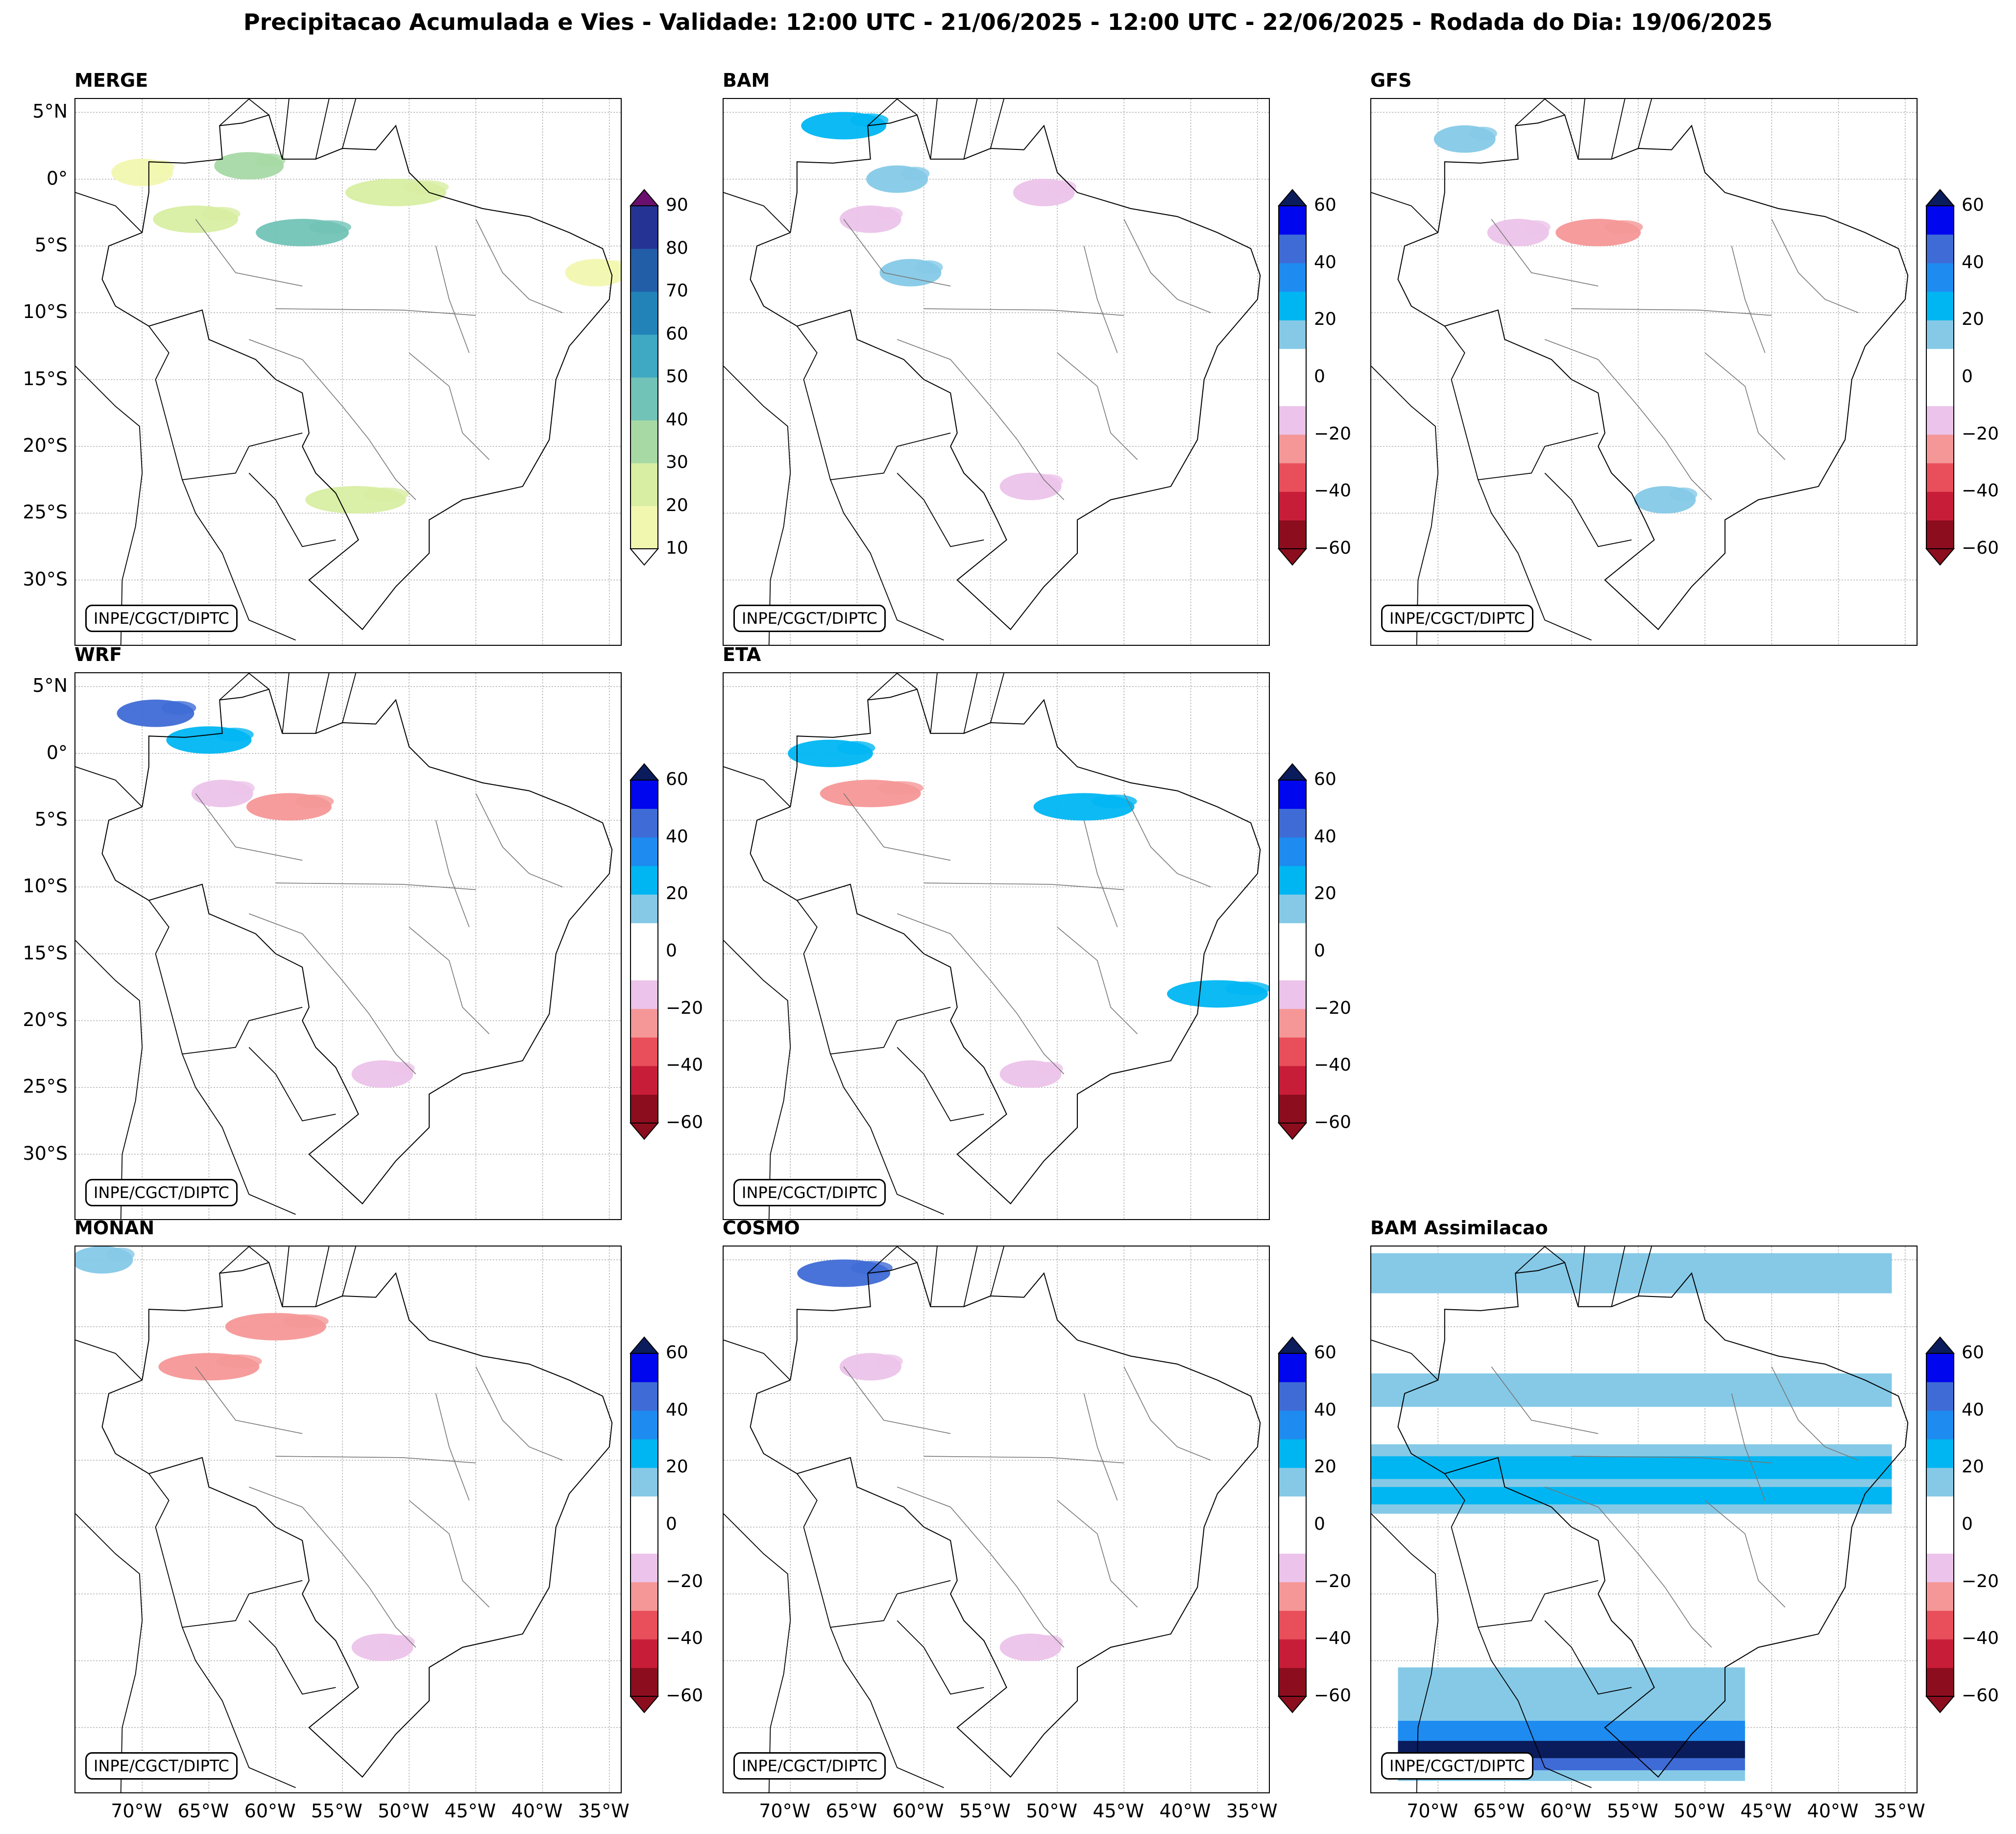 This screenshot has height=1834, width=2016. I want to click on panel-title: ETA, so click(742, 655).